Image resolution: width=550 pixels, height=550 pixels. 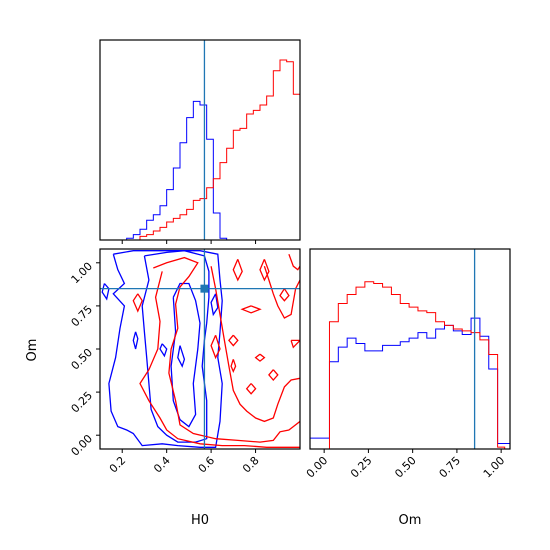 I want to click on h0-tick-label: 0.8, so click(x=251, y=465).